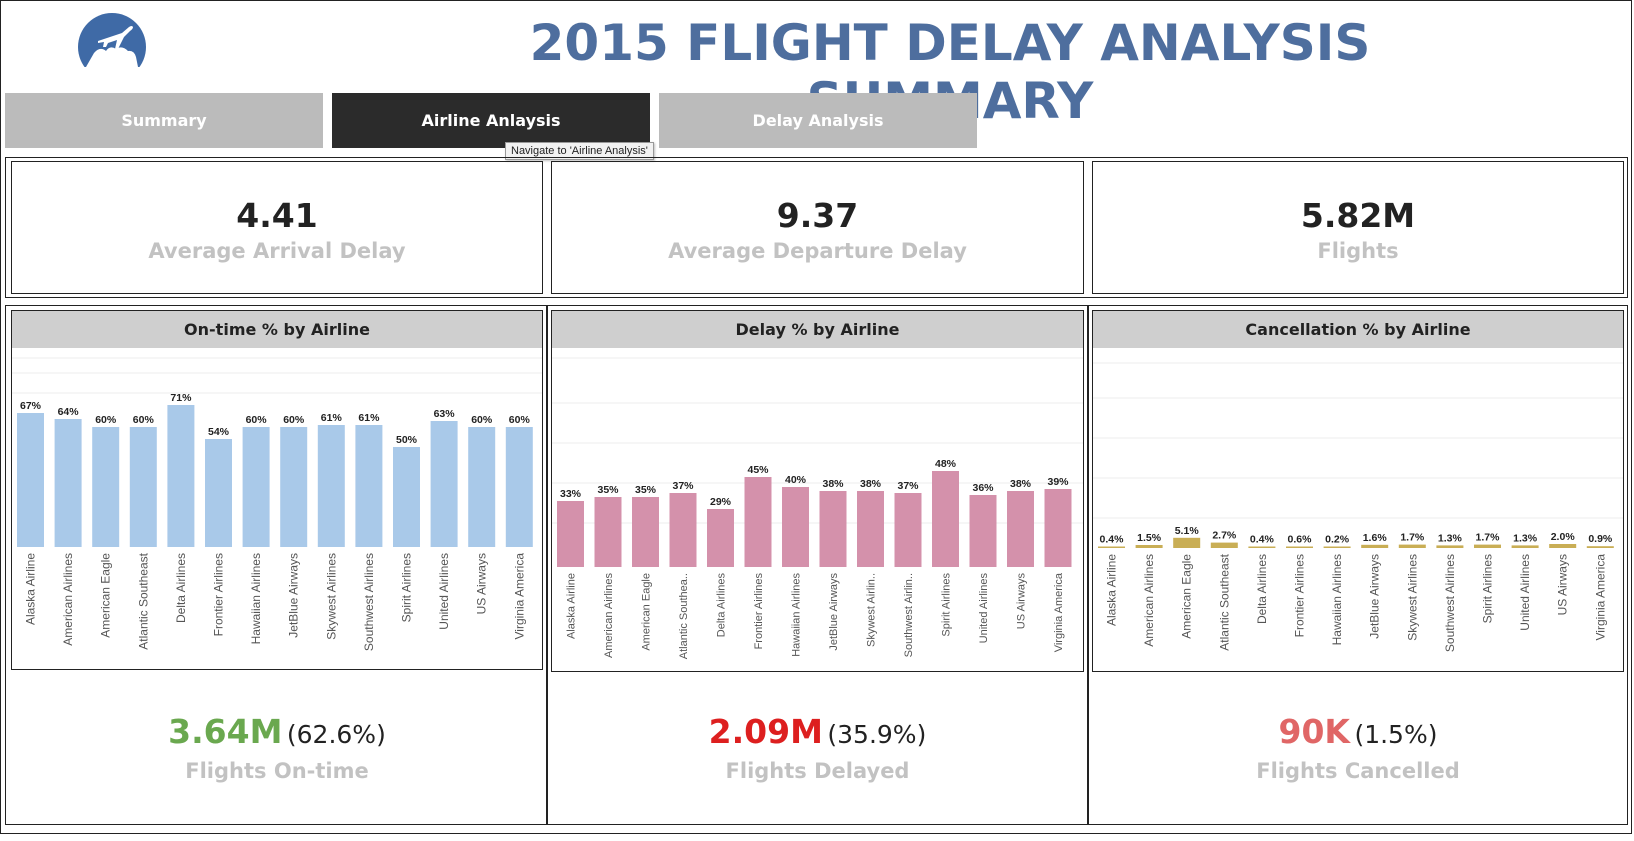 This screenshot has width=1634, height=841. Describe the element at coordinates (106, 595) in the screenshot. I see `tick-label: American Eagle` at that location.